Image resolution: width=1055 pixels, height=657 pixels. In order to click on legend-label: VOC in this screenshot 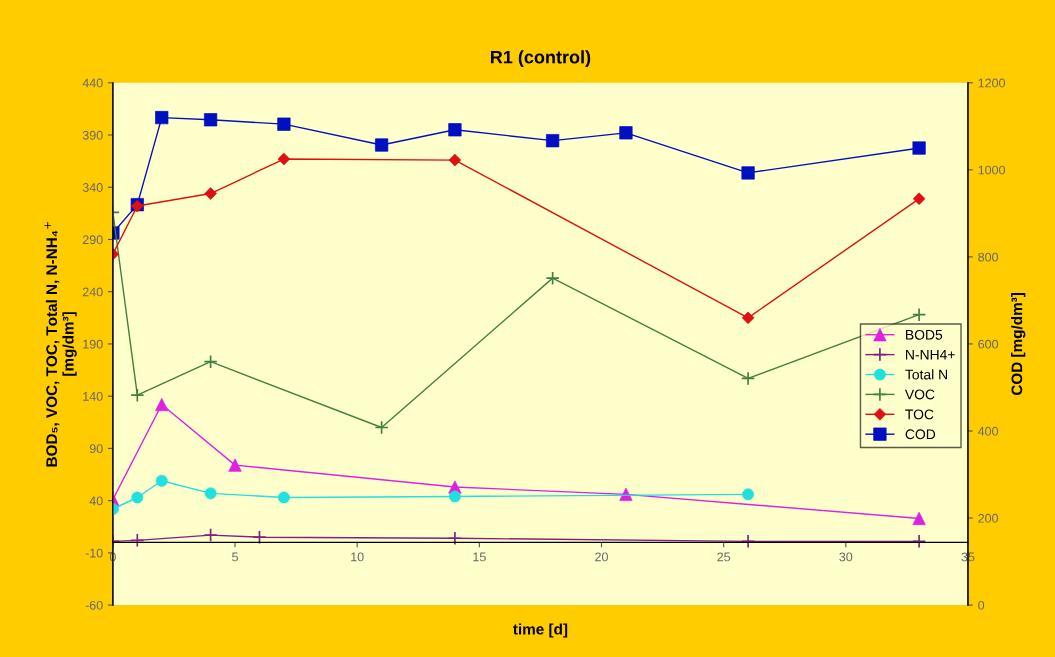, I will do `click(919, 394)`.